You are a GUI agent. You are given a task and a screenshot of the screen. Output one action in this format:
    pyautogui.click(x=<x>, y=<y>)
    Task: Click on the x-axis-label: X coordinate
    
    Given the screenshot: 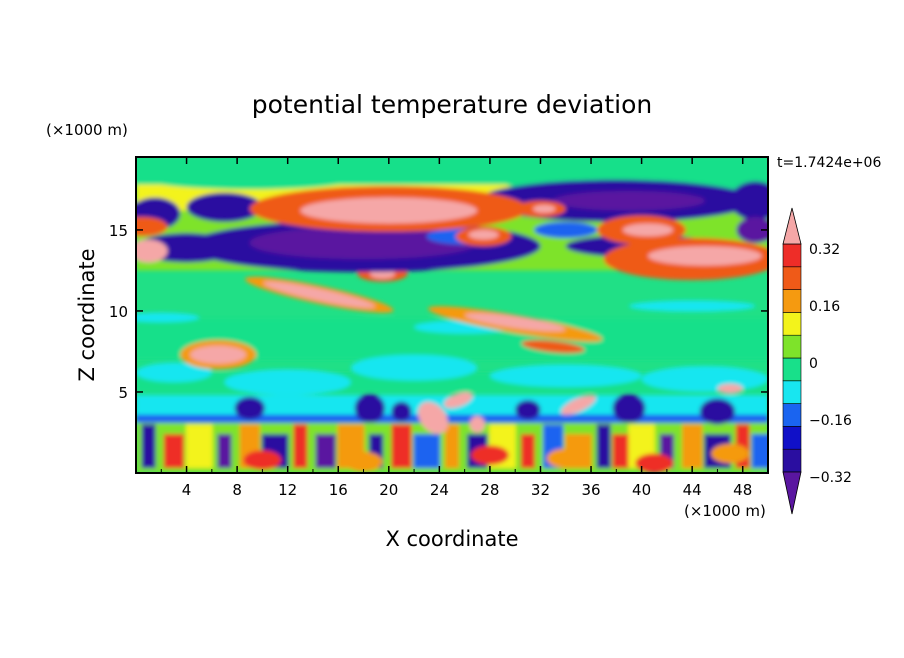 What is the action you would take?
    pyautogui.click(x=451, y=539)
    